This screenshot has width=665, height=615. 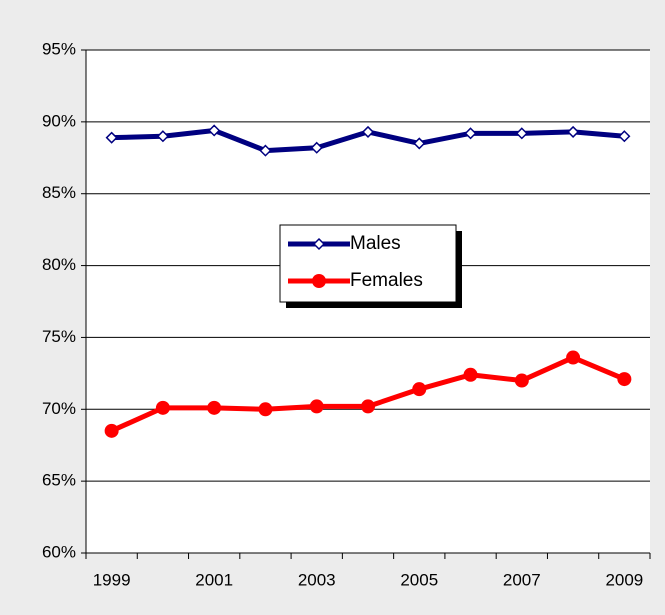 What do you see at coordinates (624, 579) in the screenshot?
I see `x-tick-label: 2009` at bounding box center [624, 579].